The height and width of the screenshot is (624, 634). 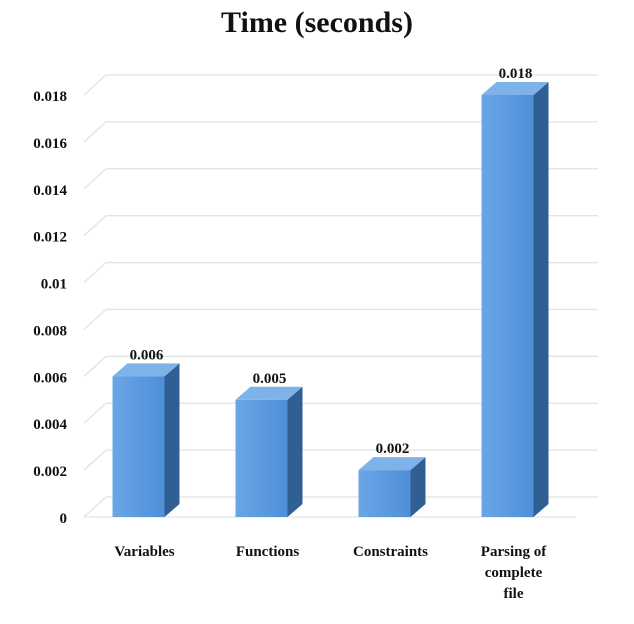 I want to click on y-tick-label: 0.006, so click(x=50, y=378).